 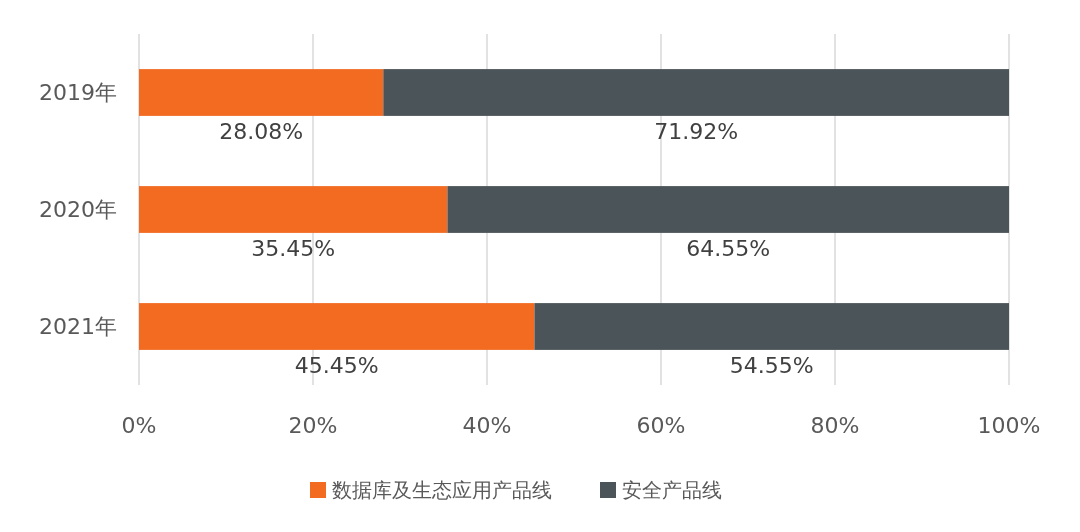 What do you see at coordinates (661, 425) in the screenshot?
I see `x-tick-label: 60%` at bounding box center [661, 425].